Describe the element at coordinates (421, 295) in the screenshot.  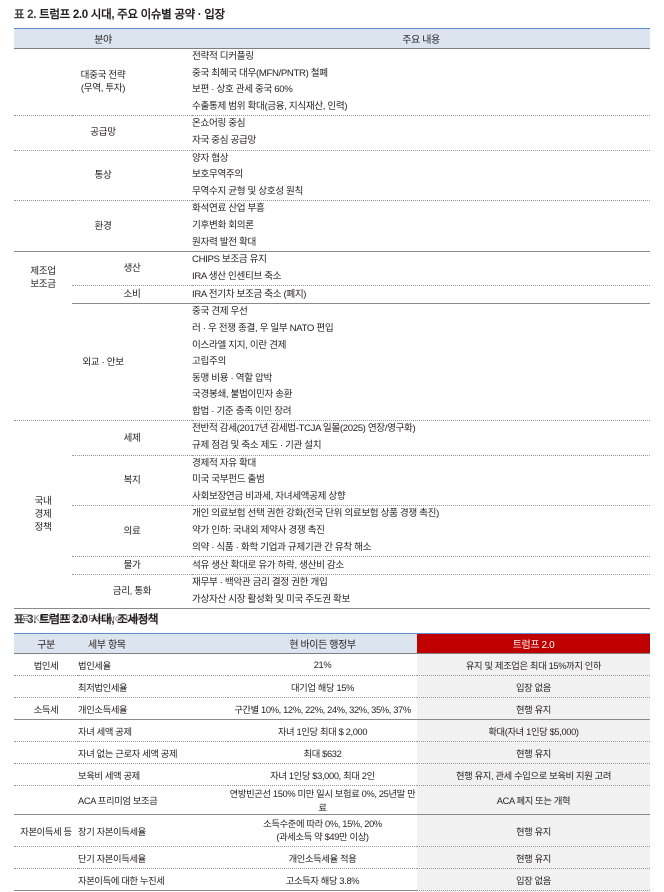
I see `table2-content-cell: IRA 전기차 보조금 축소 (폐지)` at that location.